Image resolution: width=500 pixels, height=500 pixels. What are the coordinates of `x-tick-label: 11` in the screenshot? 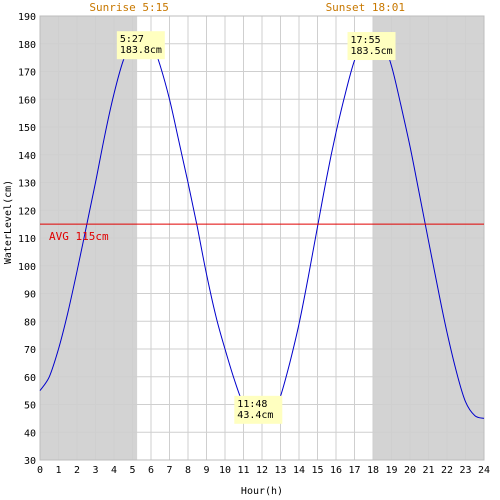 It's located at (243, 470).